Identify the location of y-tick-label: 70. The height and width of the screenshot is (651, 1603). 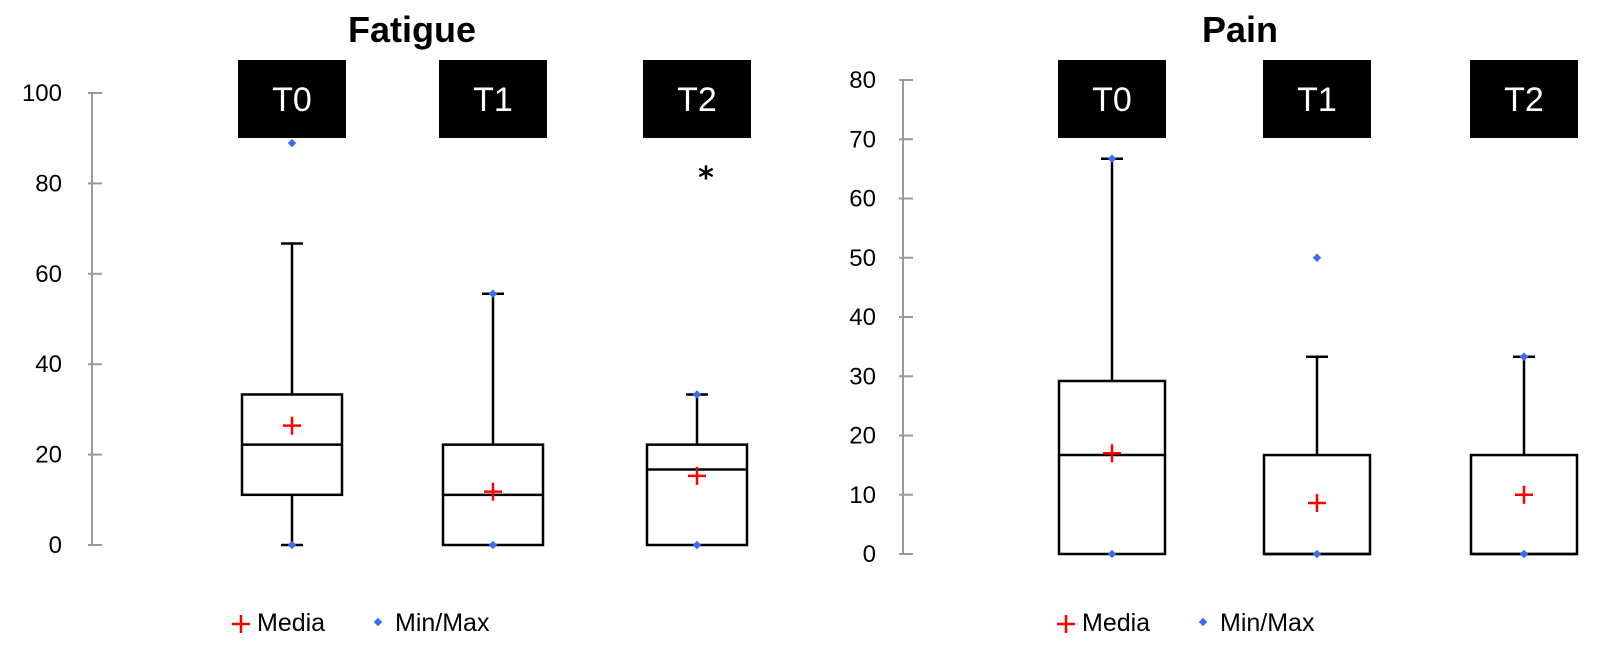
(862, 139).